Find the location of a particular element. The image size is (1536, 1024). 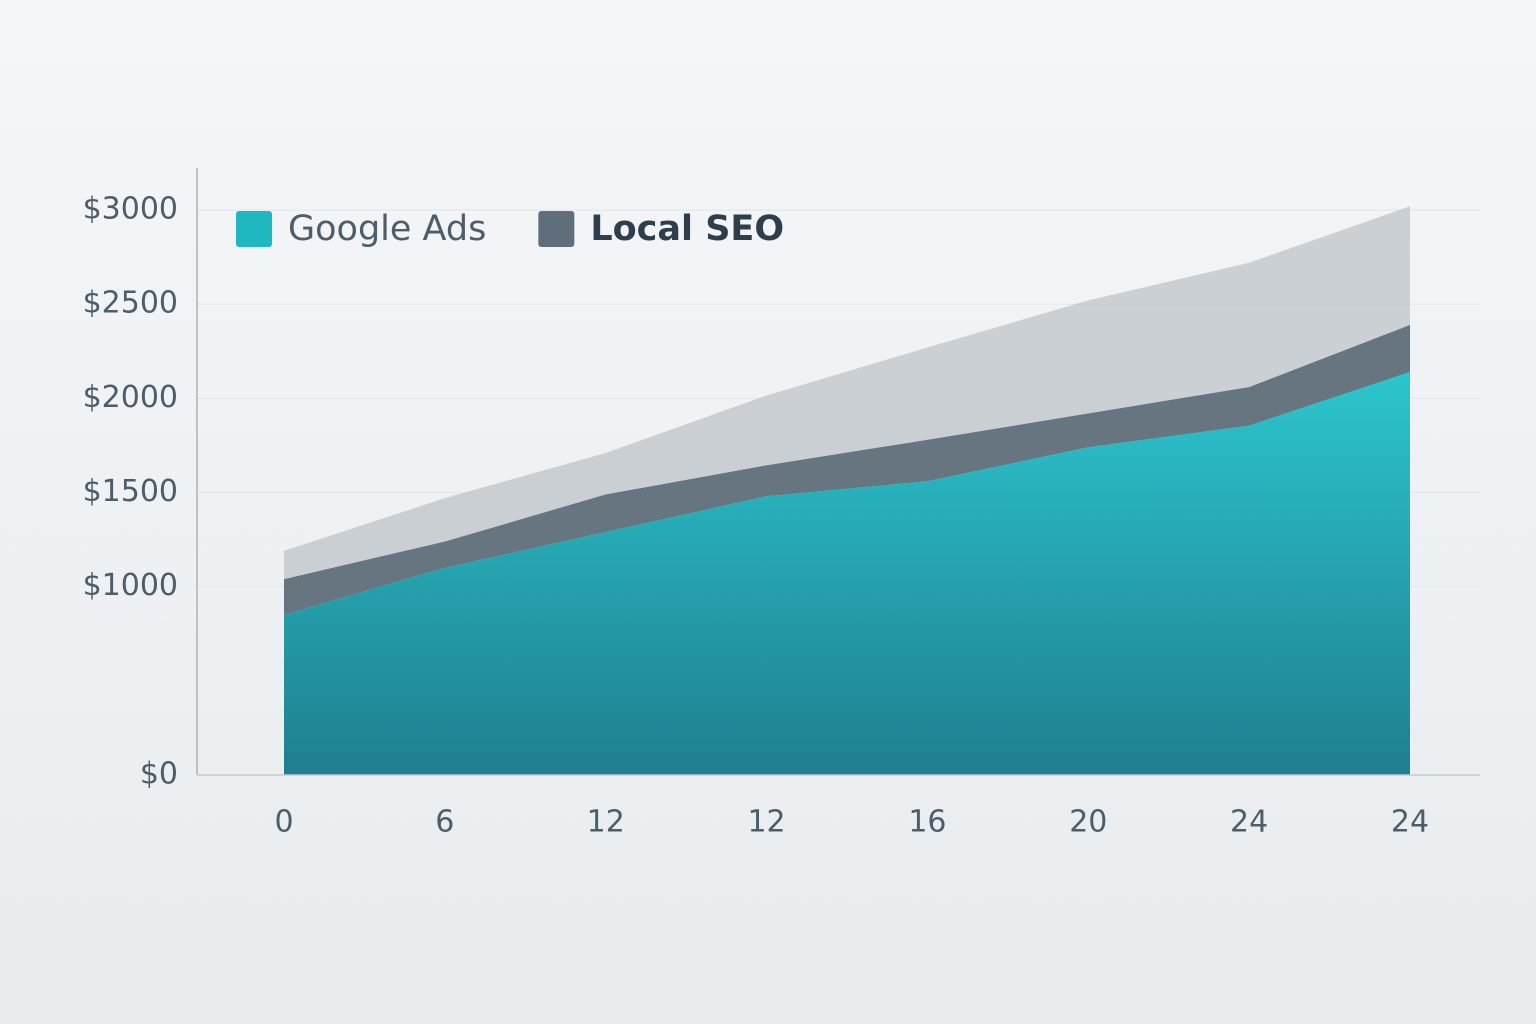

y-tick-label: $1500 is located at coordinates (130, 491).